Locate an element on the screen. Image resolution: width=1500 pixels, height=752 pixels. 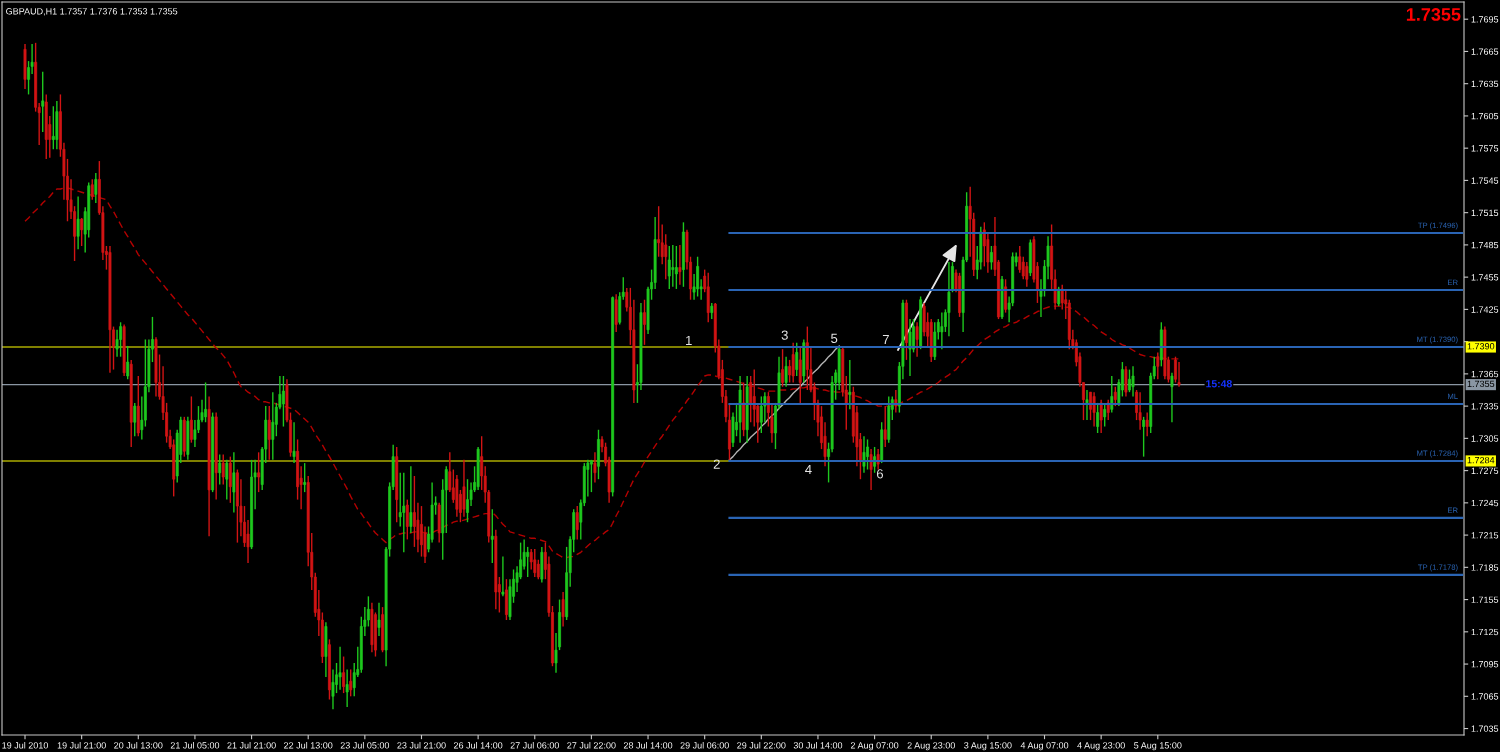
x-tick-label: 2 Aug 23:00 is located at coordinates (931, 746).